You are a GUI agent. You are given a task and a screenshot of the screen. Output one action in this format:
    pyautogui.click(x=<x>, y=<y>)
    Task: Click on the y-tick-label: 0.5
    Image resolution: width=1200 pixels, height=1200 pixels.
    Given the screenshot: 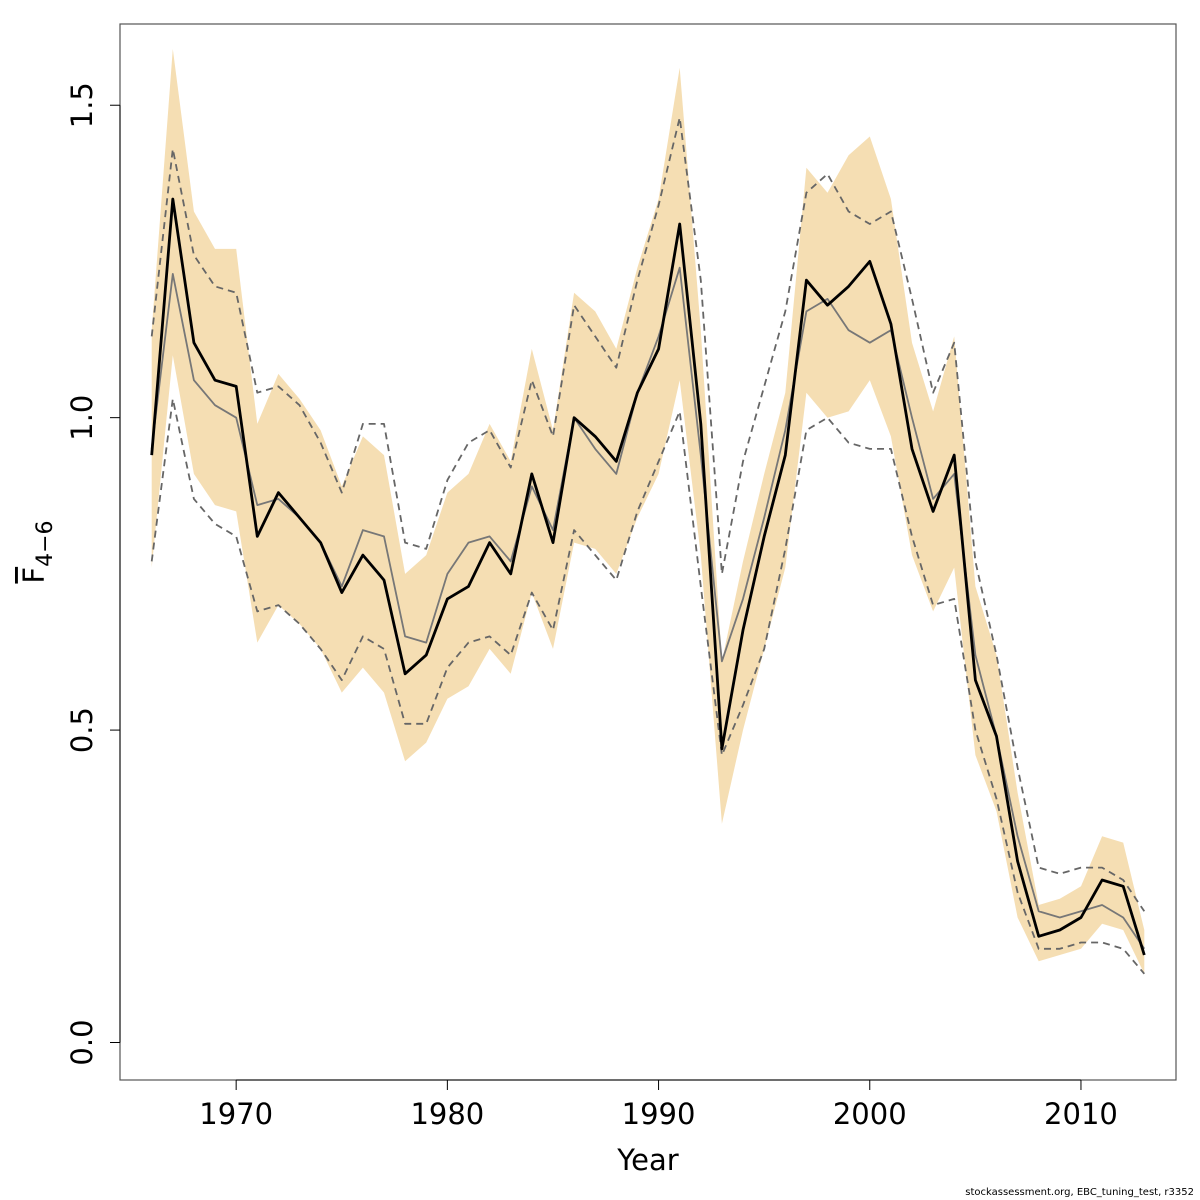 What is the action you would take?
    pyautogui.click(x=82, y=730)
    